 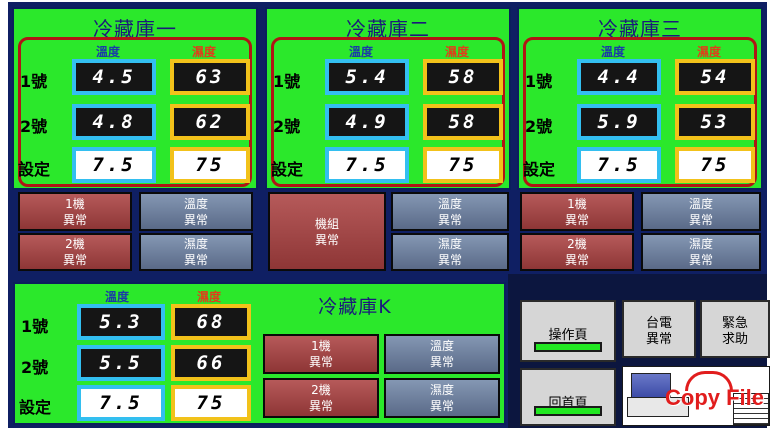 What do you see at coordinates (211, 322) in the screenshot?
I see `hum-display: 68` at bounding box center [211, 322].